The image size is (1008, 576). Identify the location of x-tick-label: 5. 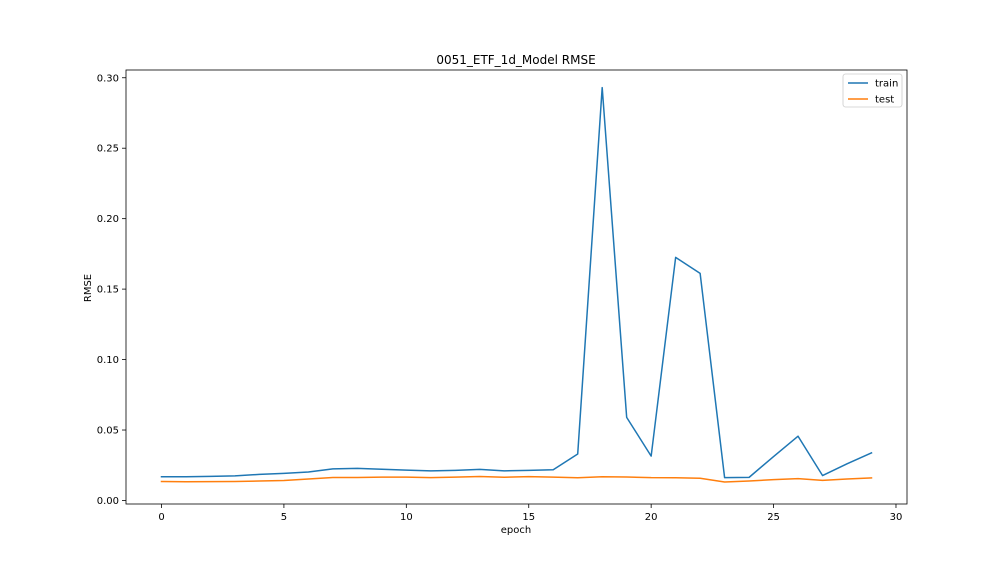
(284, 517).